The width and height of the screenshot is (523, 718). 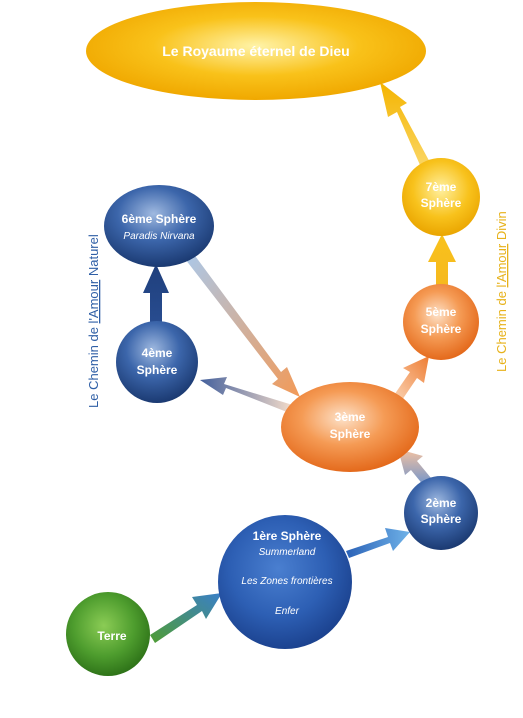 What do you see at coordinates (501, 329) in the screenshot?
I see `divine-path-prefix: Le Chemin de` at bounding box center [501, 329].